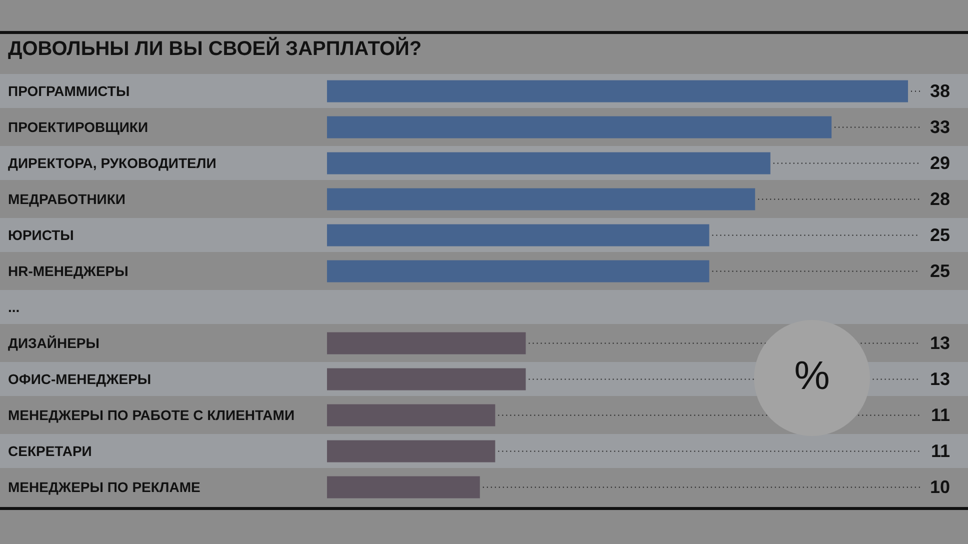 The image size is (968, 544). What do you see at coordinates (940, 163) in the screenshot?
I see `data-label: 29` at bounding box center [940, 163].